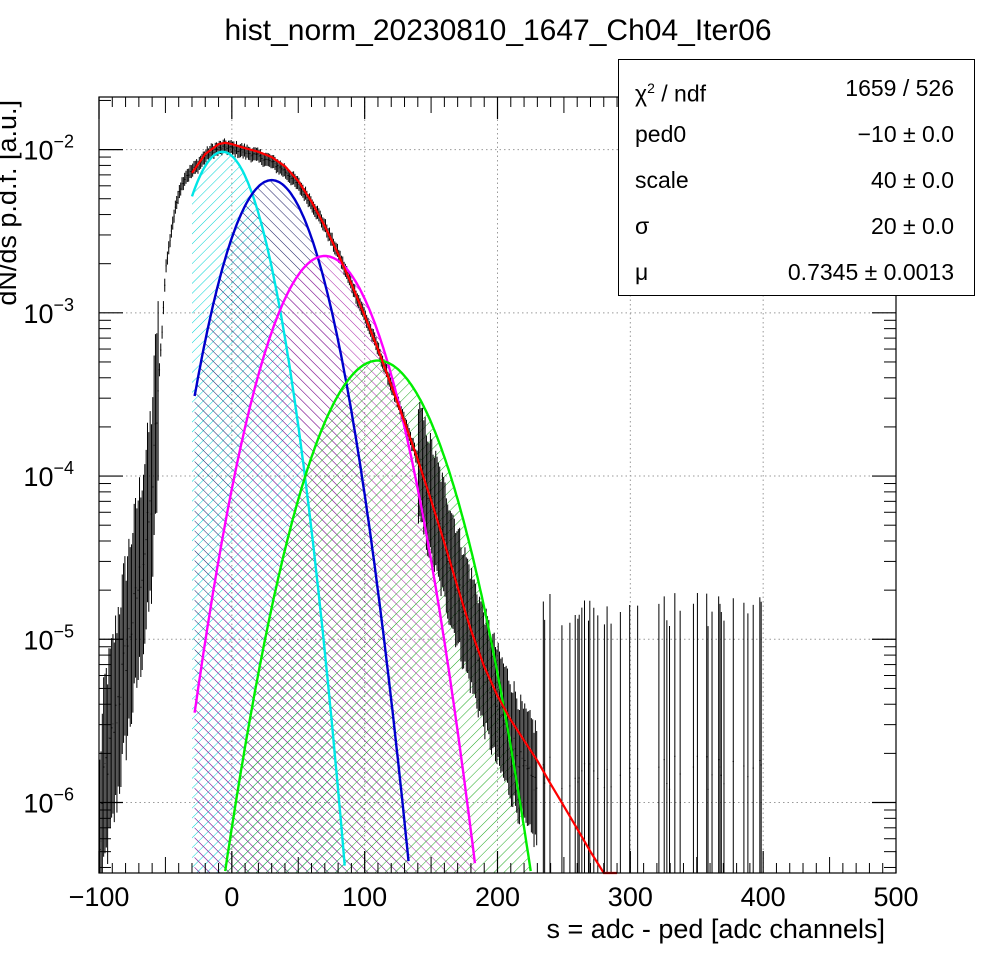 This screenshot has height=972, width=996. Describe the element at coordinates (794, 134) in the screenshot. I see `stat-ped0: ped0 −10 ± 0.0` at that location.